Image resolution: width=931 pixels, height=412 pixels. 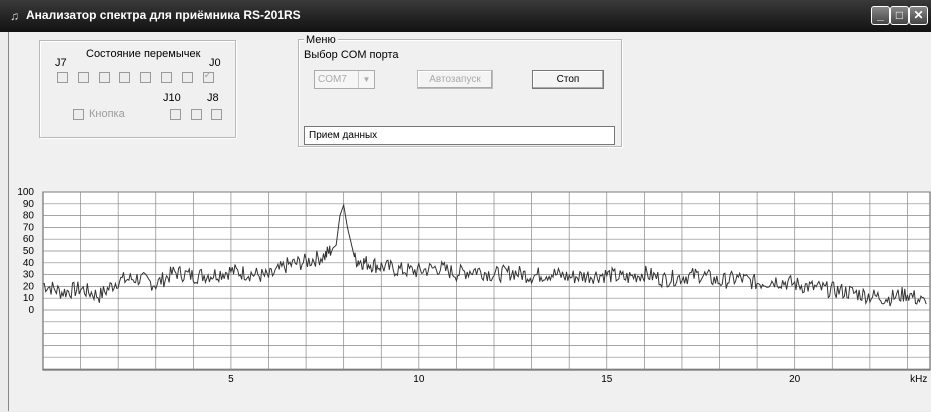 What do you see at coordinates (918, 379) in the screenshot?
I see `x-tick-label: kHz` at bounding box center [918, 379].